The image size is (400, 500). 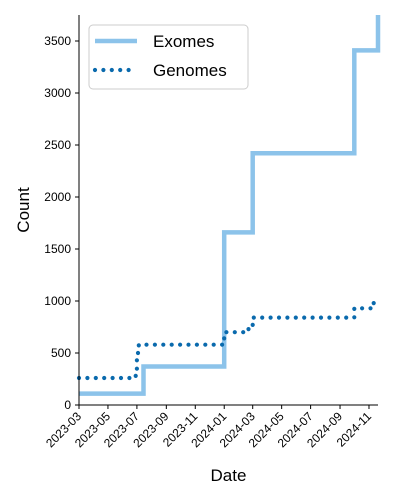 I want to click on y-tick-label: 1000, so click(x=57, y=301).